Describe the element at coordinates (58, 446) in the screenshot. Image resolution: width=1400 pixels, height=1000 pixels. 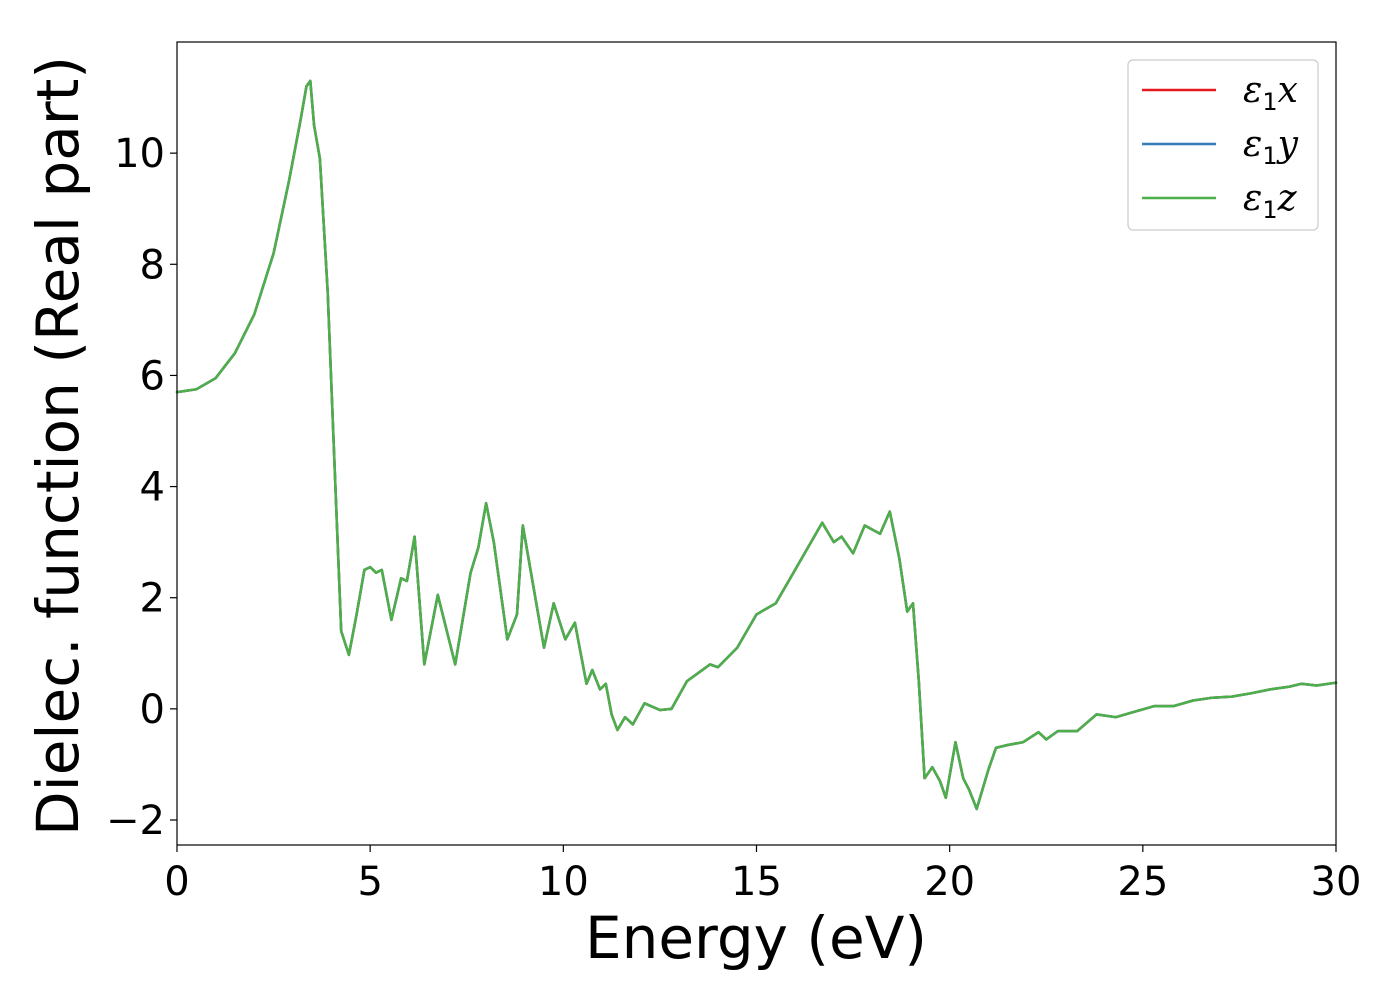
I see `y-axis-label: Dielec. function (Real part)` at that location.